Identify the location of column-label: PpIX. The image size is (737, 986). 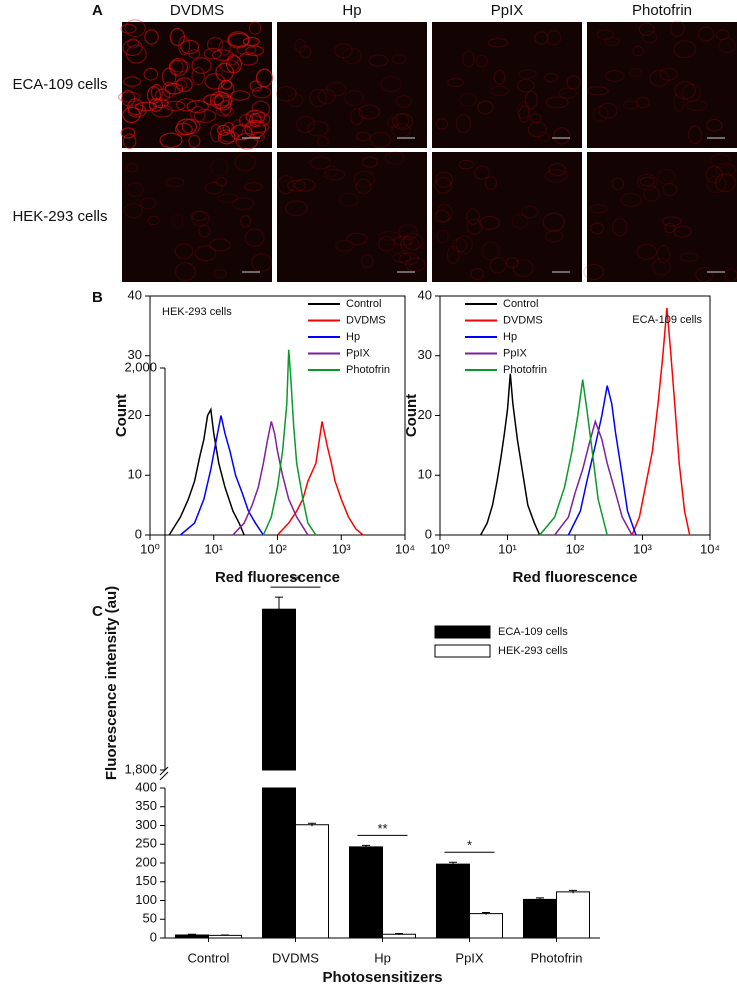
(507, 10).